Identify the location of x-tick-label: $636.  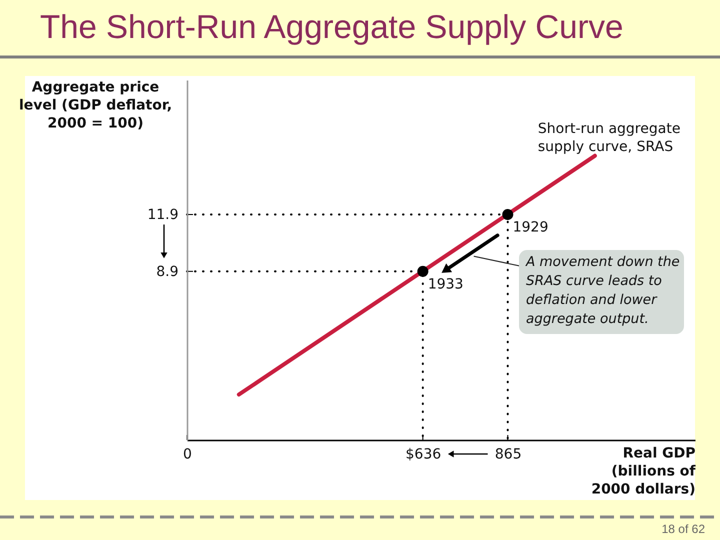
(424, 454).